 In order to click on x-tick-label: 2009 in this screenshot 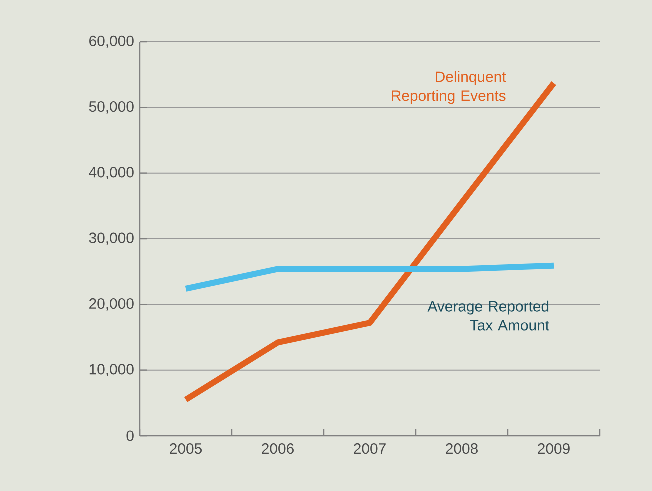, I will do `click(554, 449)`.